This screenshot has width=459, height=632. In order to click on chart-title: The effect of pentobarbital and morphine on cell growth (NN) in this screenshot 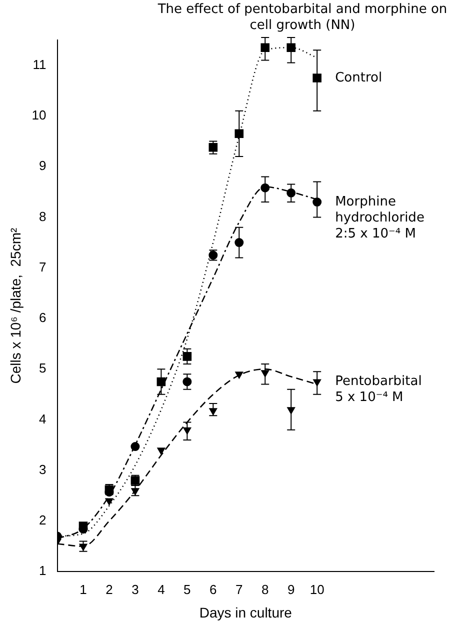, I will do `click(302, 18)`.